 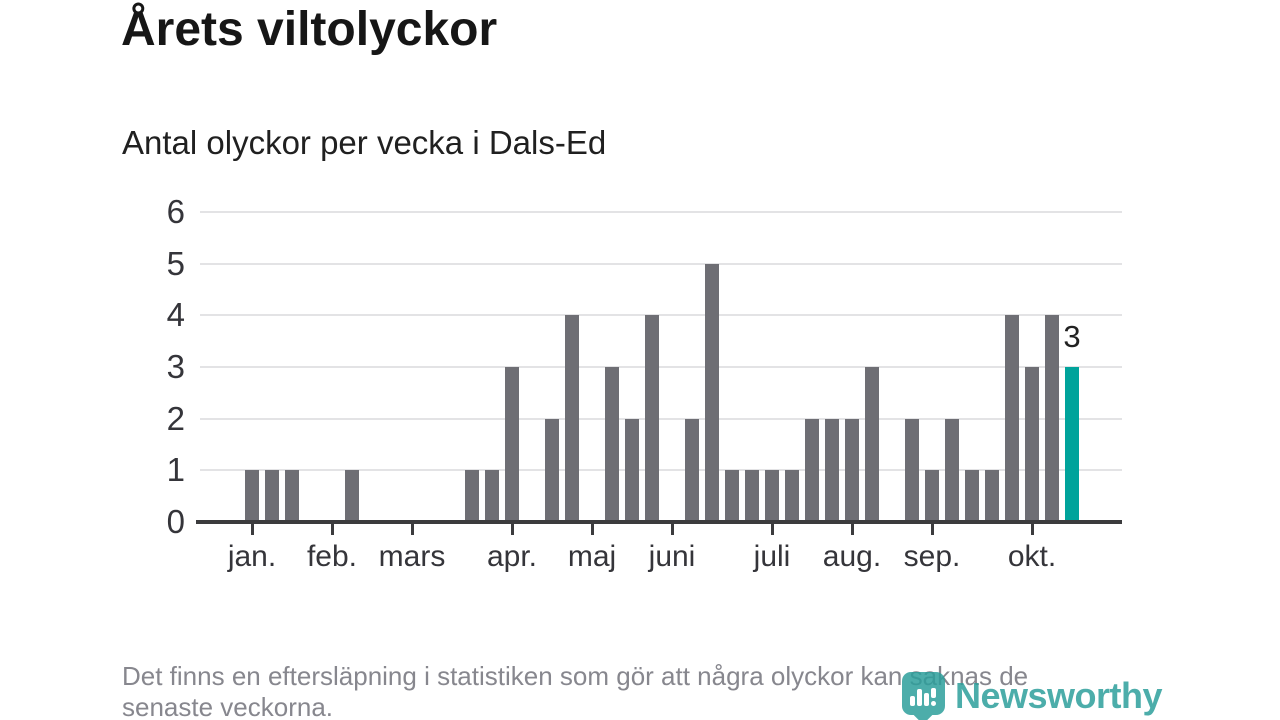 I want to click on gridline-y5, so click(x=661, y=263).